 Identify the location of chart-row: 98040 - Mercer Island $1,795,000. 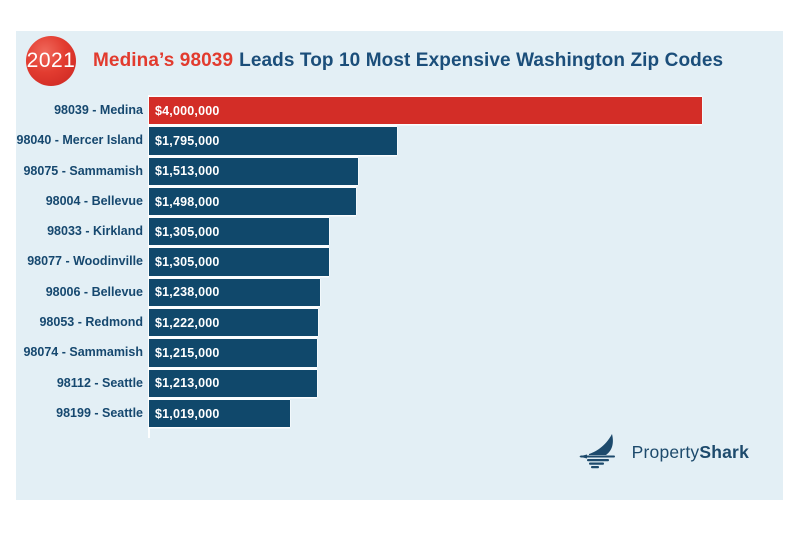
(359, 141).